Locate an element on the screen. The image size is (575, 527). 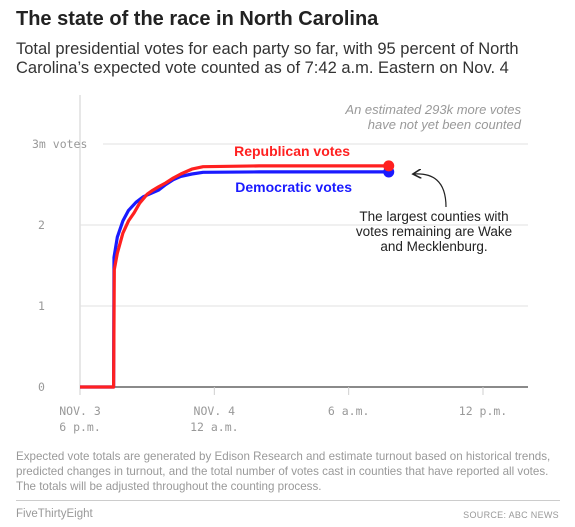
x-tick-label: 12 p.m. is located at coordinates (483, 411).